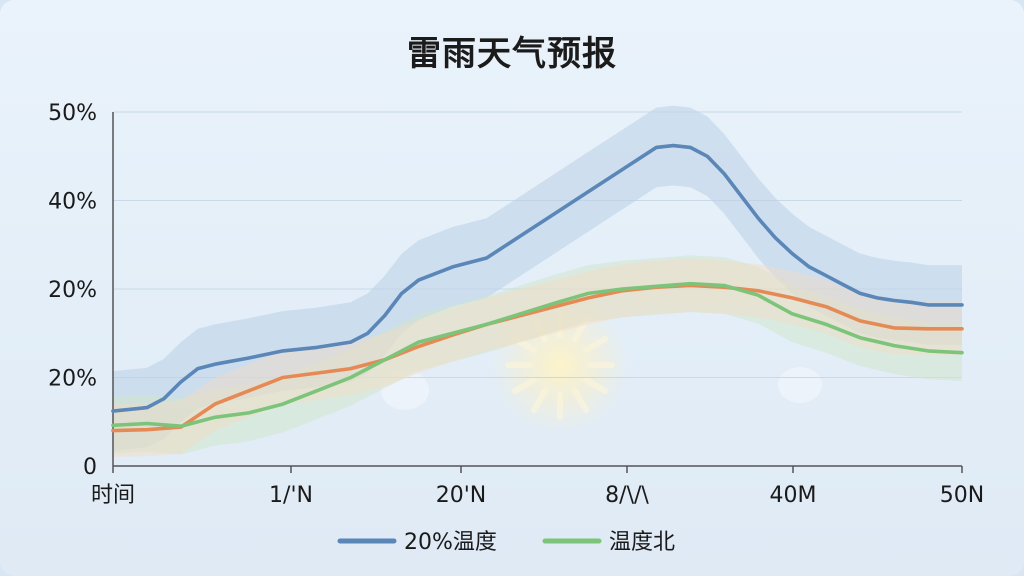 The width and height of the screenshot is (1024, 576). What do you see at coordinates (113, 495) in the screenshot?
I see `x-tick-label: 时间` at bounding box center [113, 495].